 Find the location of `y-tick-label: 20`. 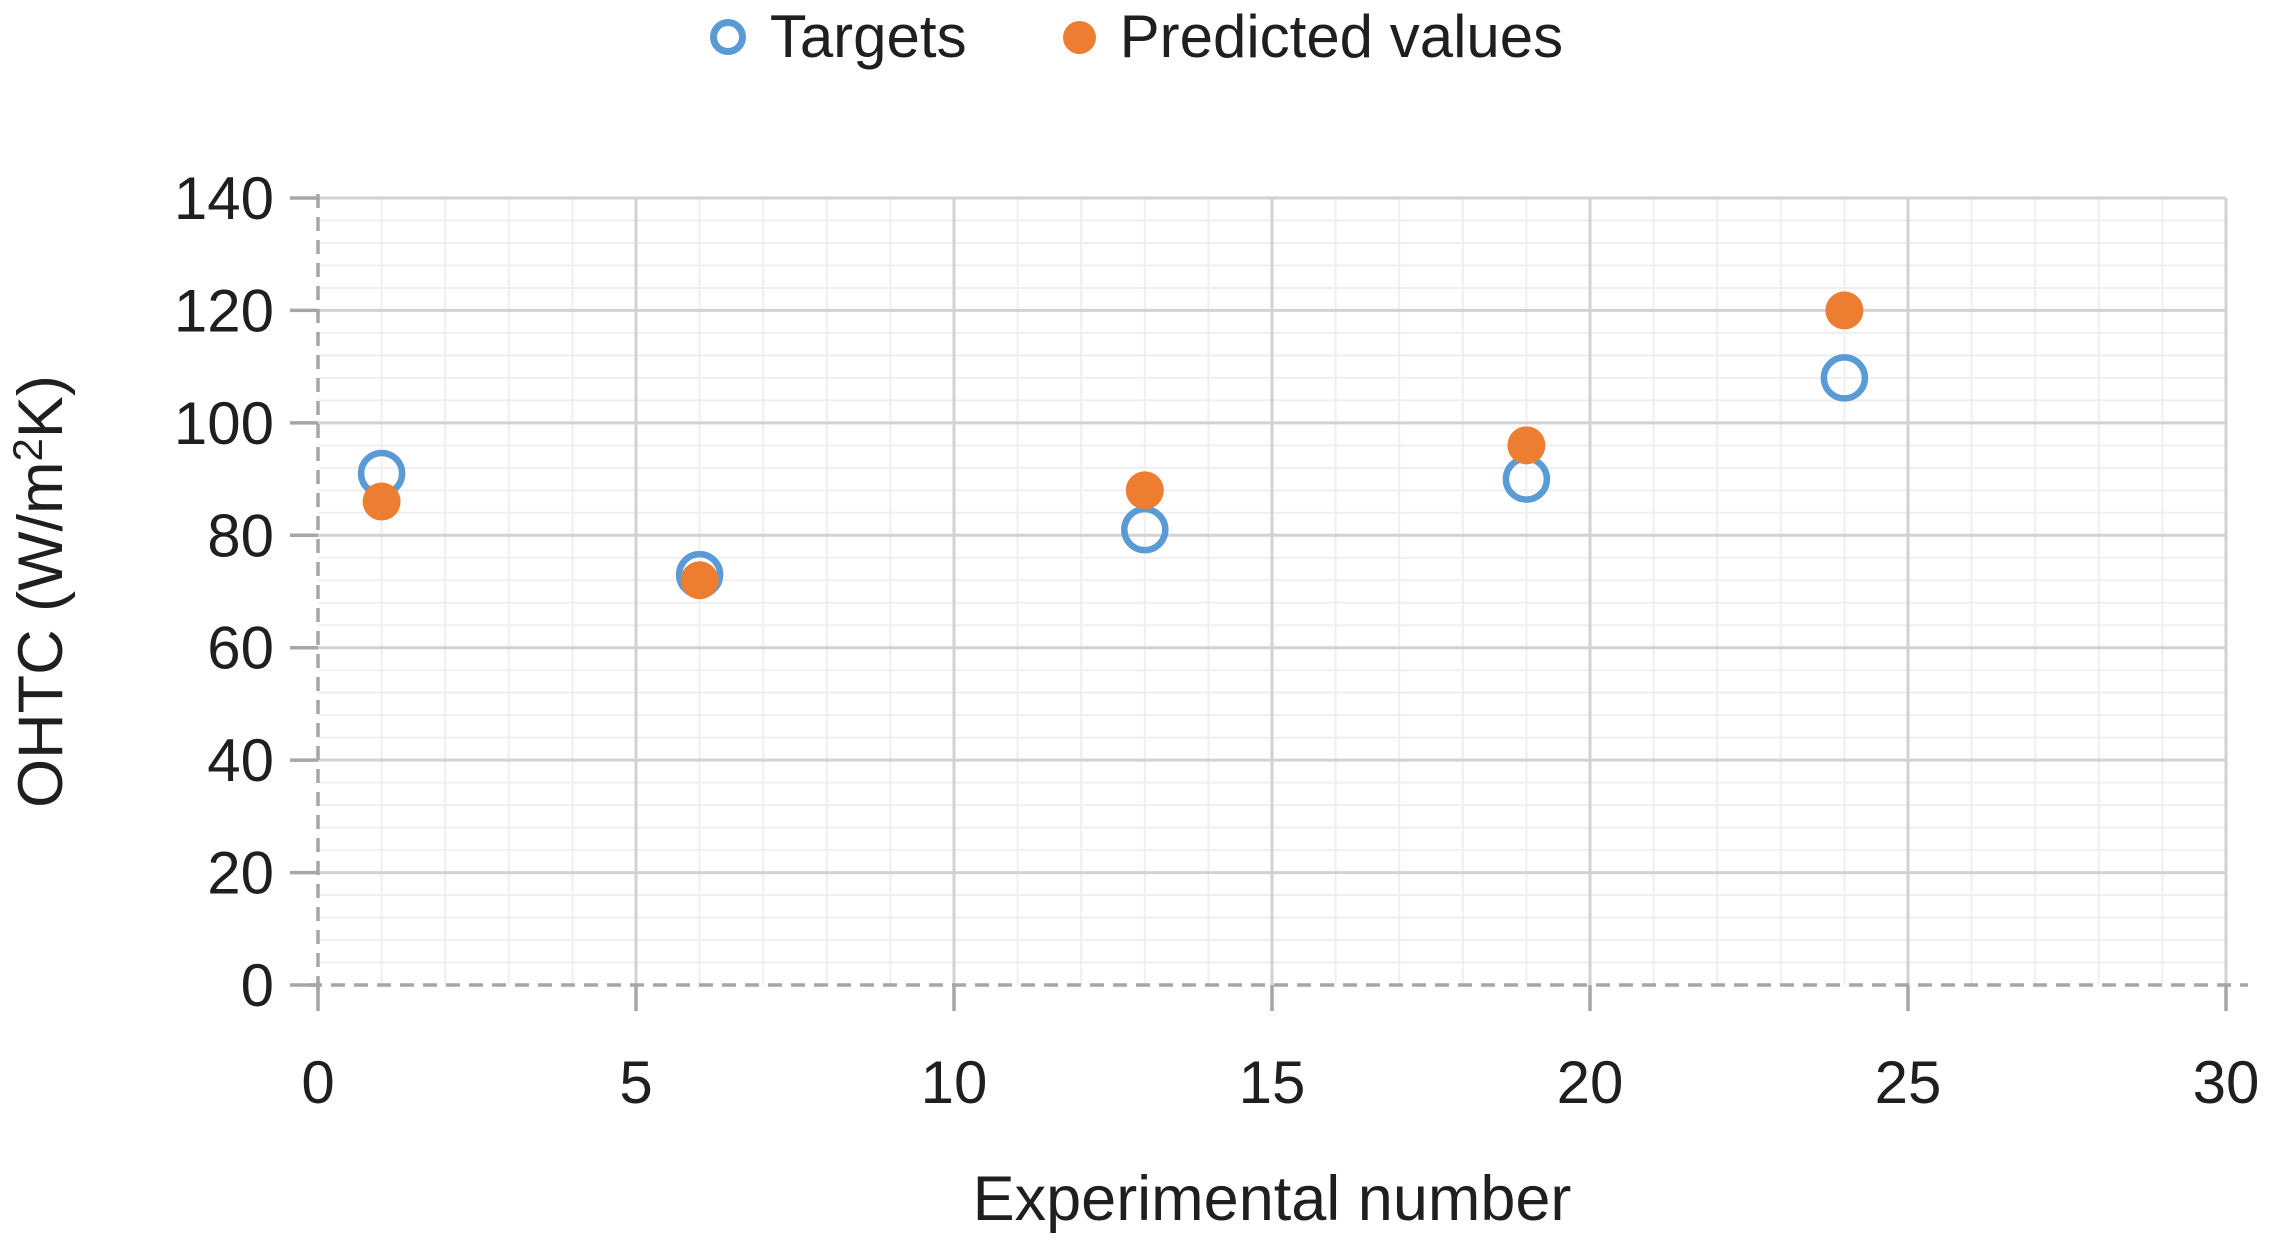

y-tick-label: 20 is located at coordinates (240, 873).